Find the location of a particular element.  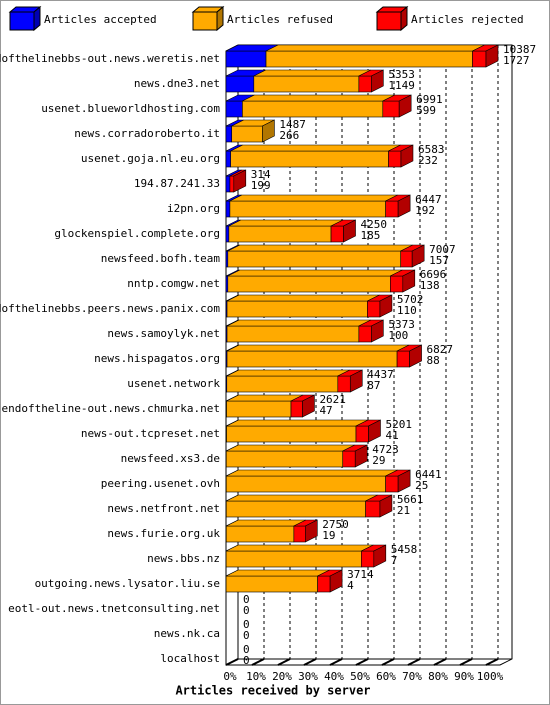

value-label: 6696 is located at coordinates (433, 274).